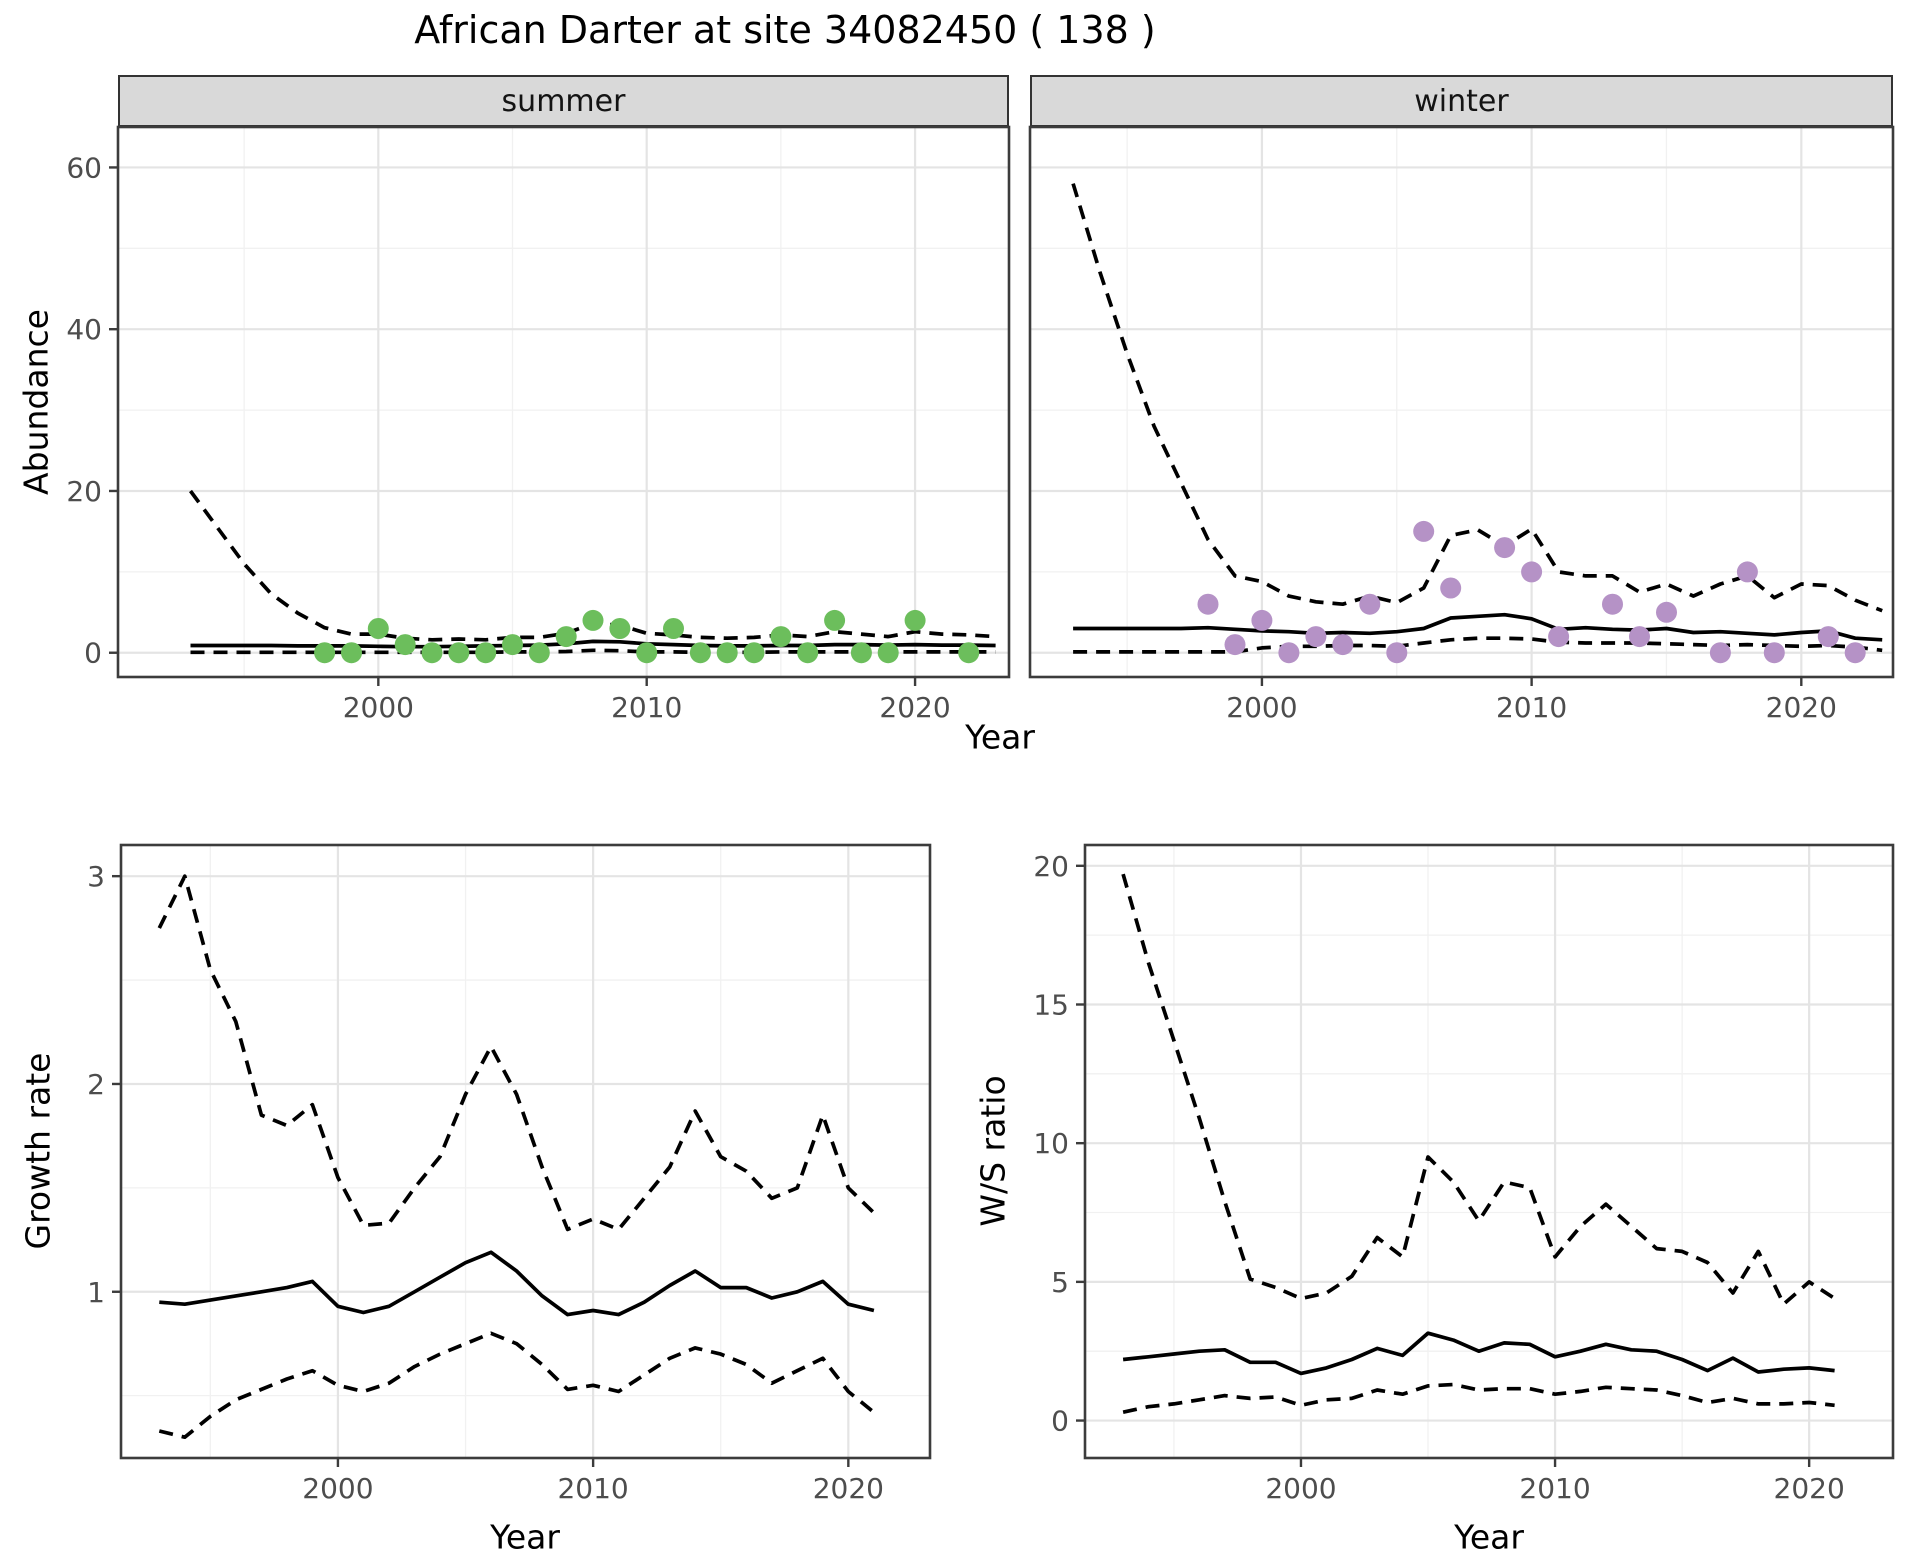  Describe the element at coordinates (1060, 1282) in the screenshot. I see `y-tick-label: 5` at that location.